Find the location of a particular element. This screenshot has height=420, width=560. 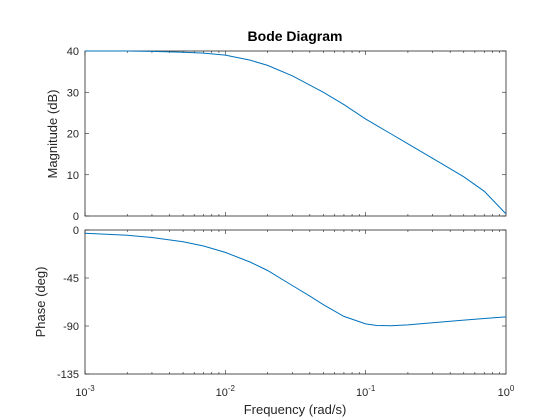

x-tick-label: 10⁻¹ is located at coordinates (366, 391).